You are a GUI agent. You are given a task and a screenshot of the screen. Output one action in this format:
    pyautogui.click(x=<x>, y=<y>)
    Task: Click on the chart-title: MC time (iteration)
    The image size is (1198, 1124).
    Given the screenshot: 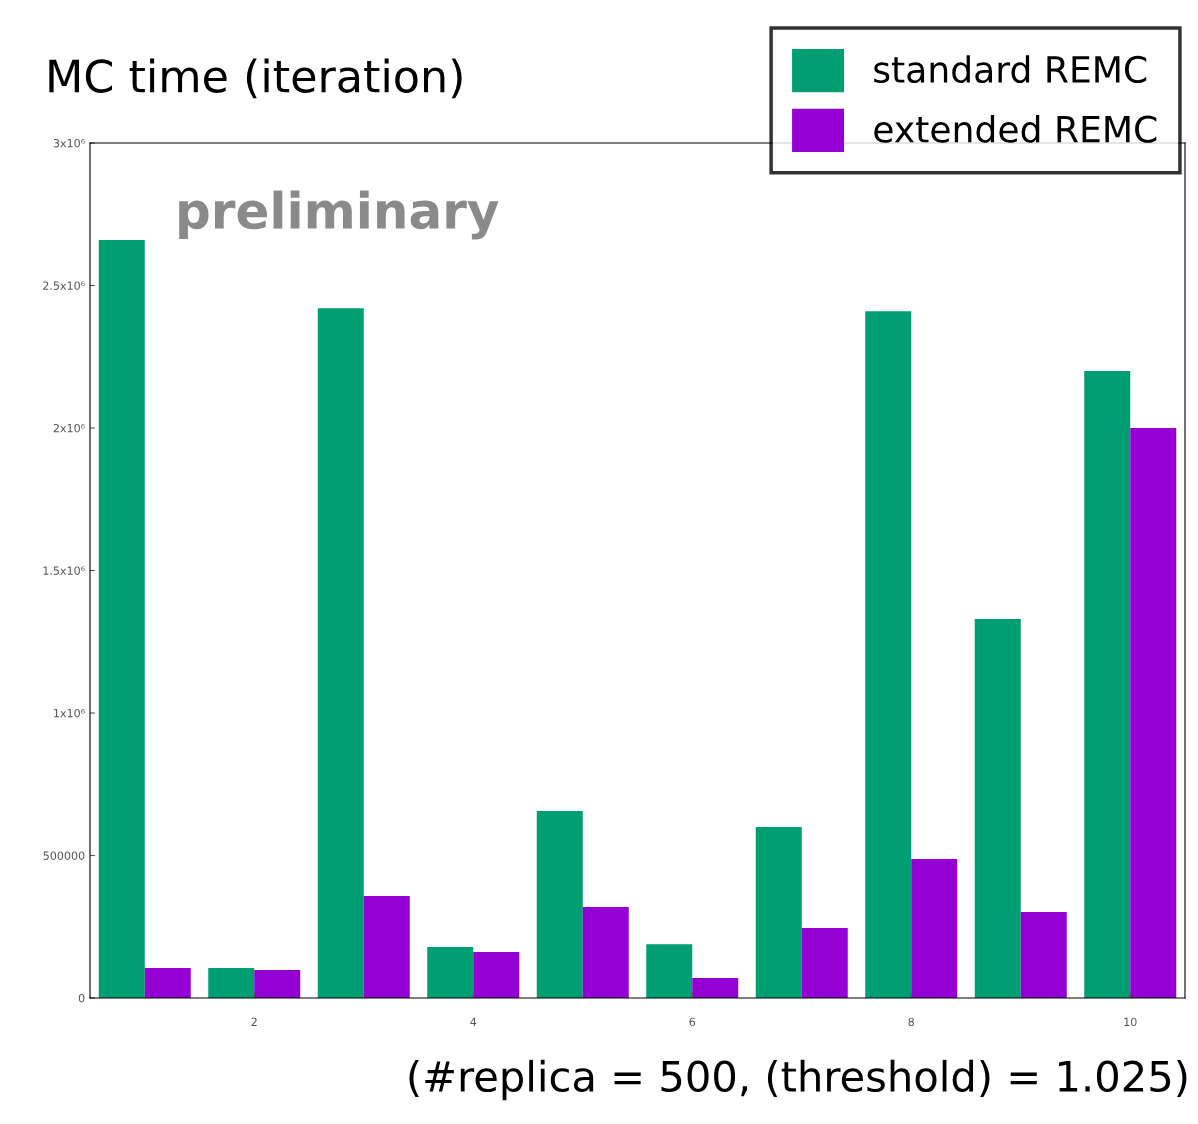 What is the action you would take?
    pyautogui.click(x=255, y=78)
    